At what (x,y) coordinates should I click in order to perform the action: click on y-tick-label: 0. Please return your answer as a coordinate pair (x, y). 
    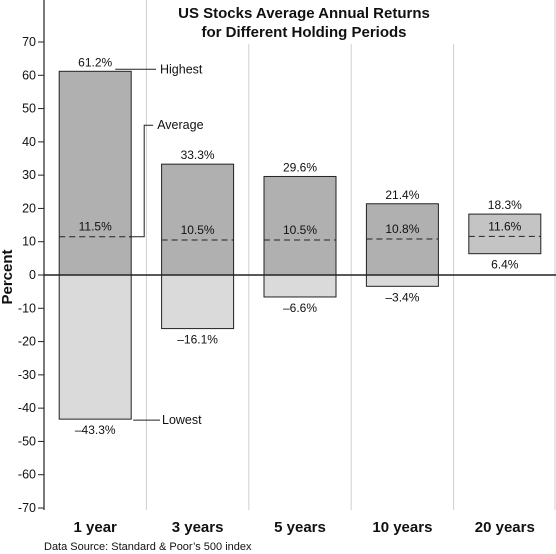
    Looking at the image, I should click on (32, 275).